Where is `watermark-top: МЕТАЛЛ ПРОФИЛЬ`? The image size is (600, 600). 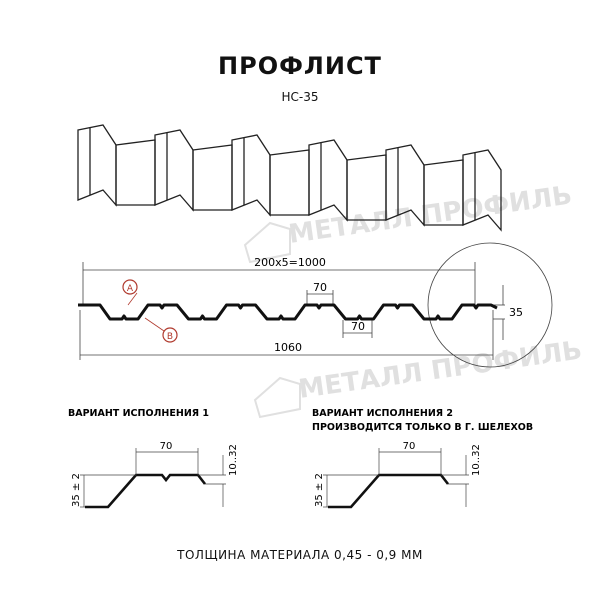 watermark-top: МЕТАЛЛ ПРОФИЛЬ is located at coordinates (430, 214).